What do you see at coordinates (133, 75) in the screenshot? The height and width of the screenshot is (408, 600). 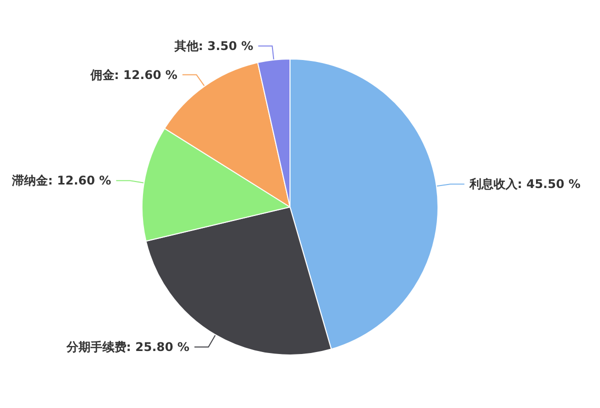 I see `slice-label: 佣金: 12.60 %` at bounding box center [133, 75].